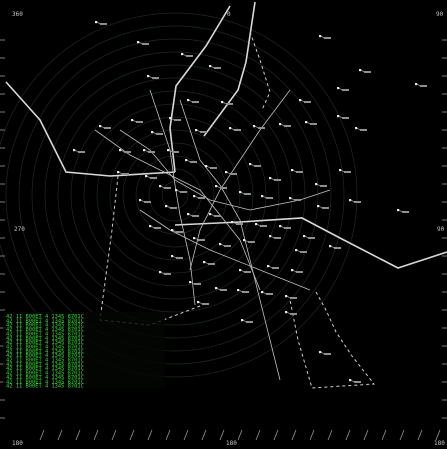 The height and width of the screenshot is (449, 447). What do you see at coordinates (276, 435) in the screenshot?
I see `tick-mark` at bounding box center [276, 435].